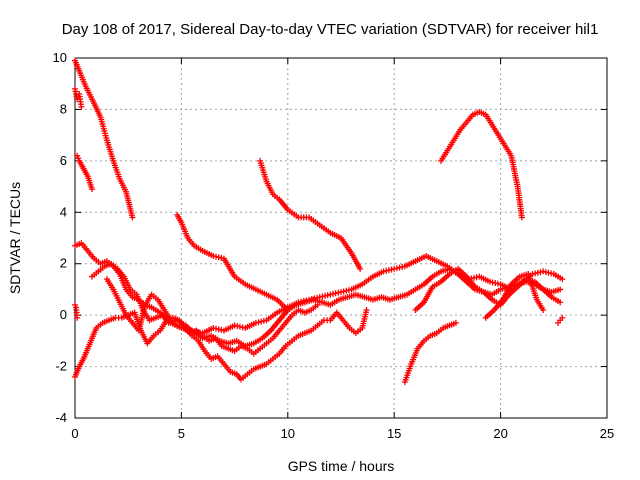 The width and height of the screenshot is (640, 480). Describe the element at coordinates (394, 433) in the screenshot. I see `x-tick-label: 15` at that location.